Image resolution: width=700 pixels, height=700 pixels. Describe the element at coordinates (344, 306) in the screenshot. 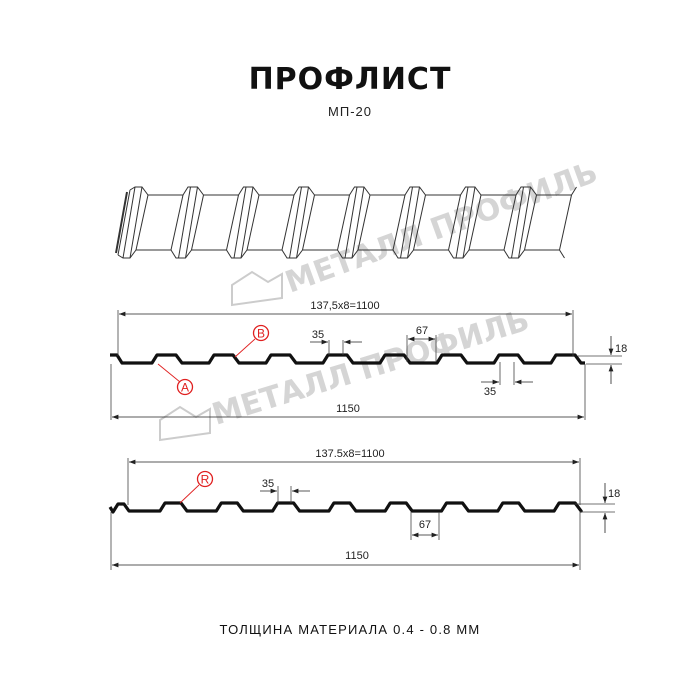

I see `pitch-label: 137,5x8=1100` at that location.